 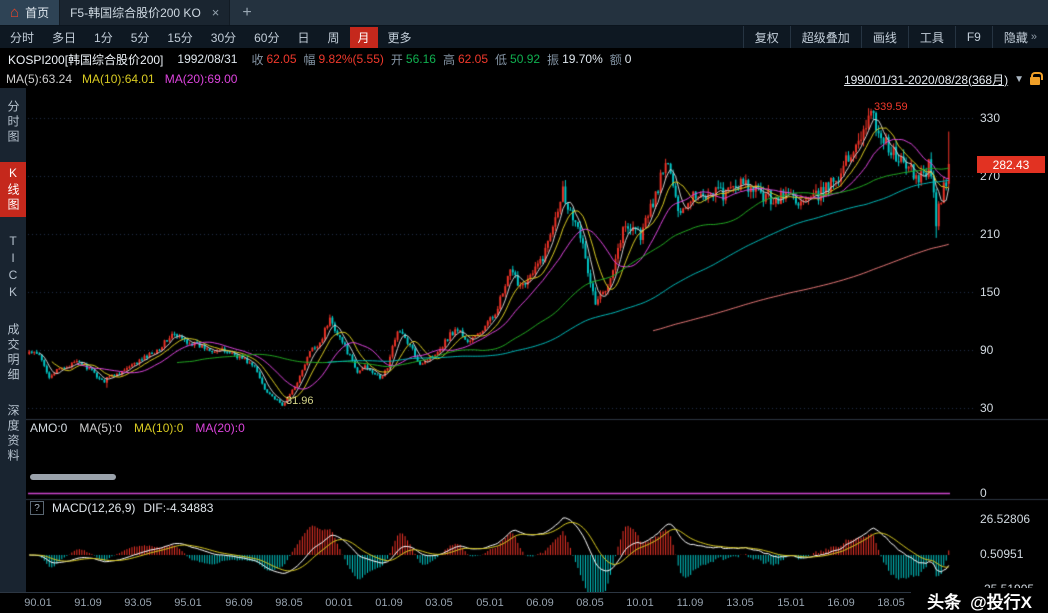 What do you see at coordinates (73, 477) in the screenshot?
I see `h-scrollbar-thumb` at bounding box center [73, 477].